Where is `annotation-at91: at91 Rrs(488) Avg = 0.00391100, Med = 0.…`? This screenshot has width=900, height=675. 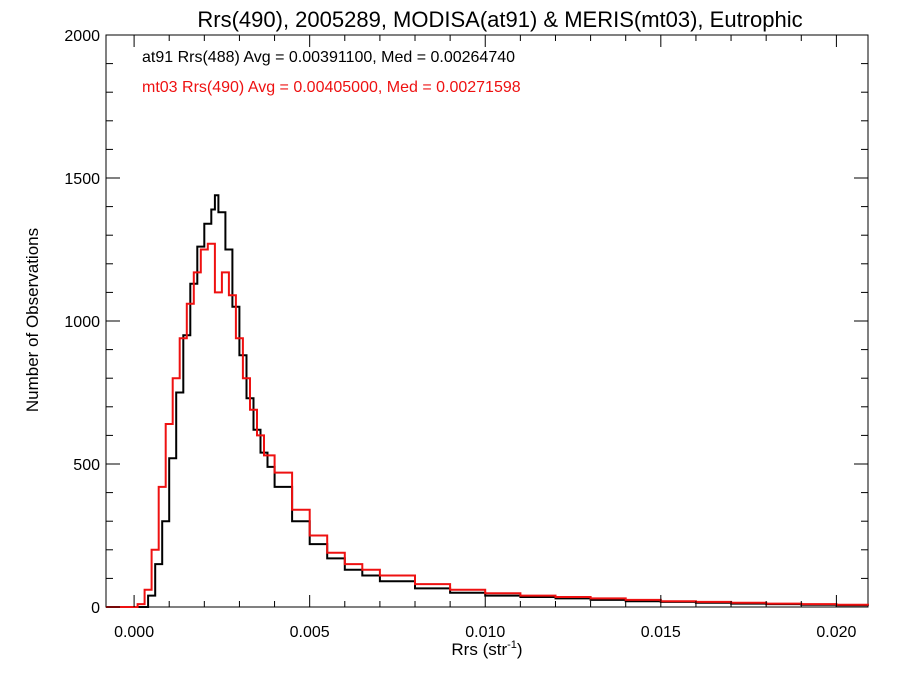
annotation-at91: at91 Rrs(488) Avg = 0.00391100, Med = 0.… is located at coordinates (328, 57).